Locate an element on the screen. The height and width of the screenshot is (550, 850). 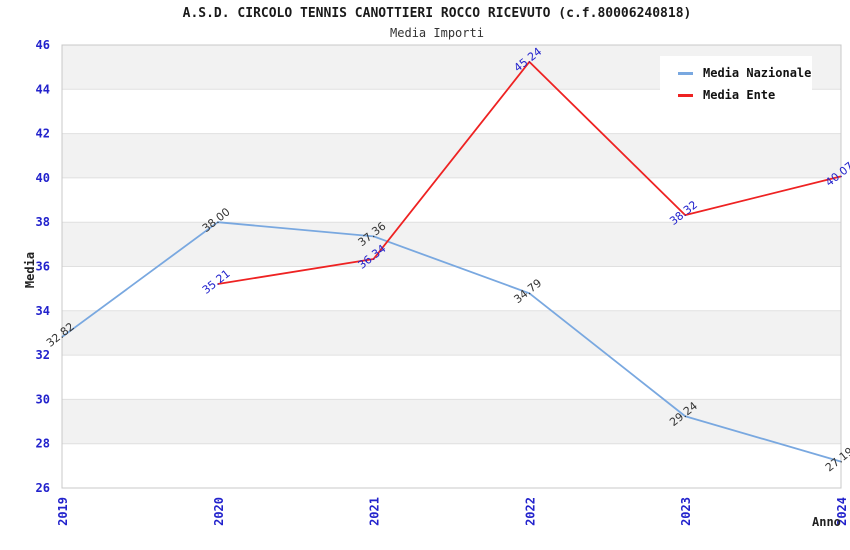
y-tick-label: 38 is located at coordinates (43, 222).